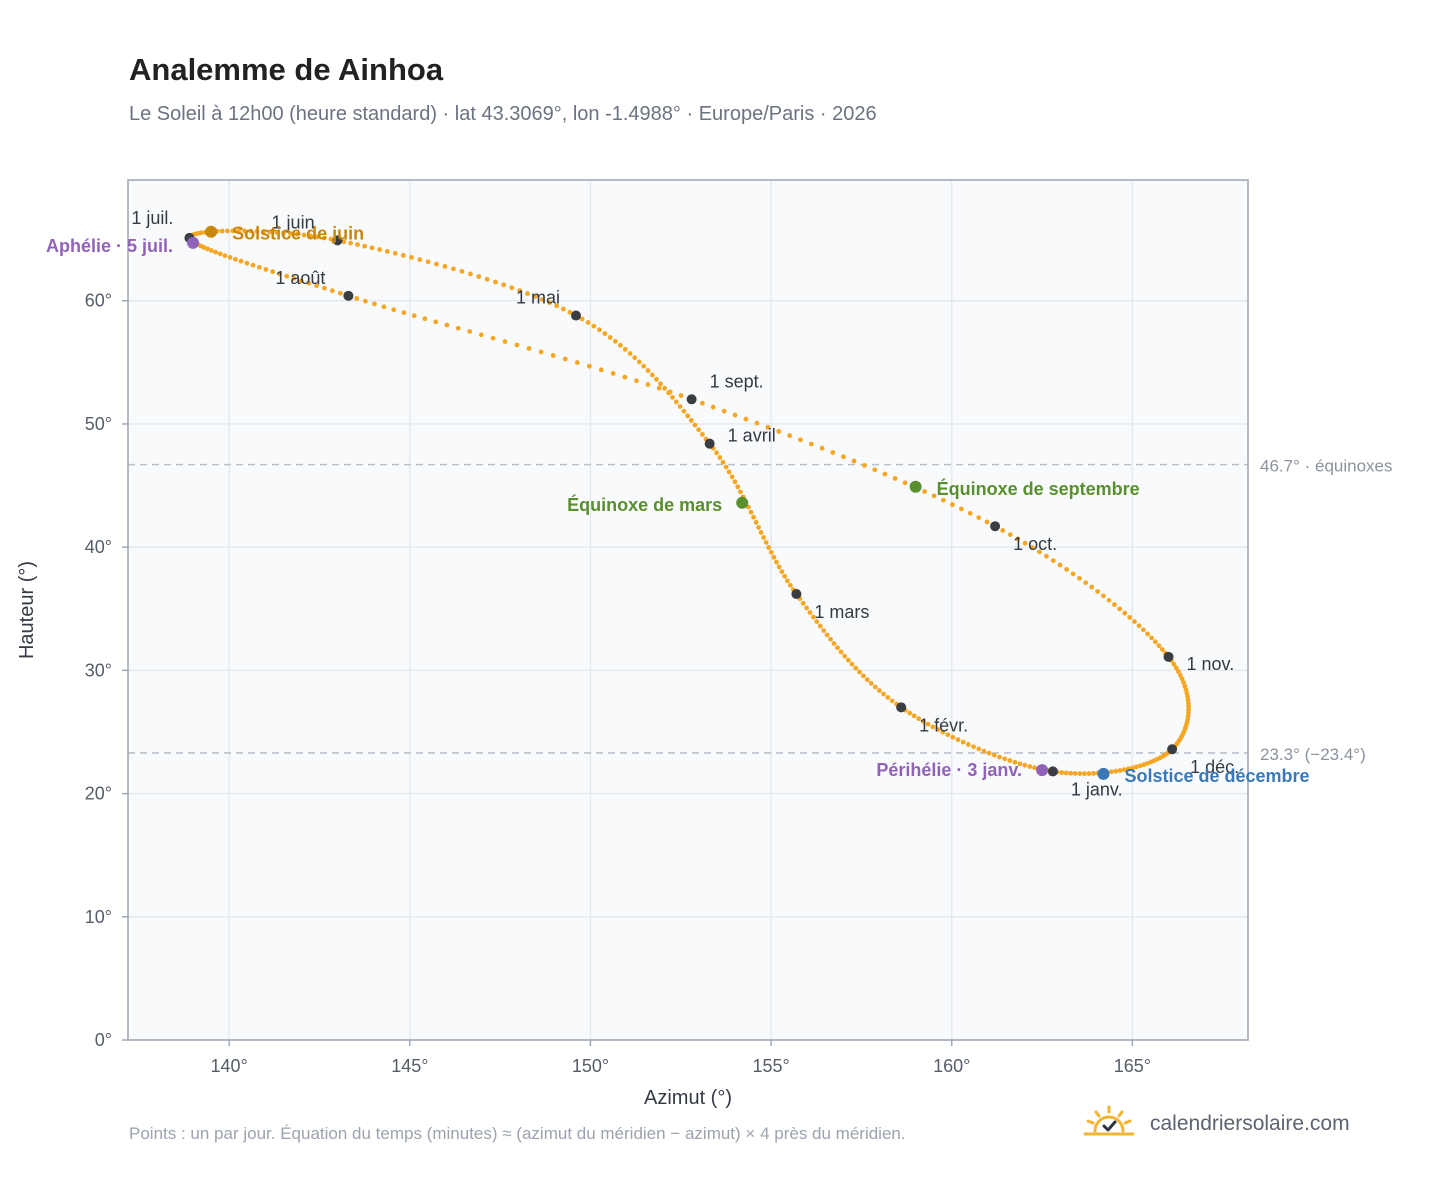 Image resolution: width=1448 pixels, height=1188 pixels. Describe the element at coordinates (644, 504) in the screenshot. I see `event-label: Équinoxe de mars` at that location.